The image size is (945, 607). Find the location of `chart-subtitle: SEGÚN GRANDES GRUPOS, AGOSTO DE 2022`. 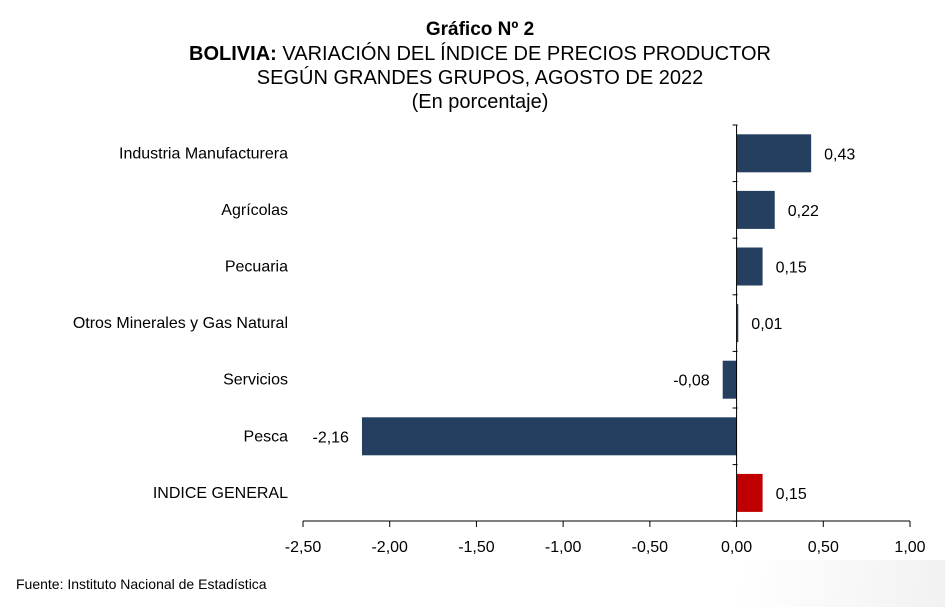

chart-subtitle: SEGÚN GRANDES GRUPOS, AGOSTO DE 2022 is located at coordinates (480, 78).